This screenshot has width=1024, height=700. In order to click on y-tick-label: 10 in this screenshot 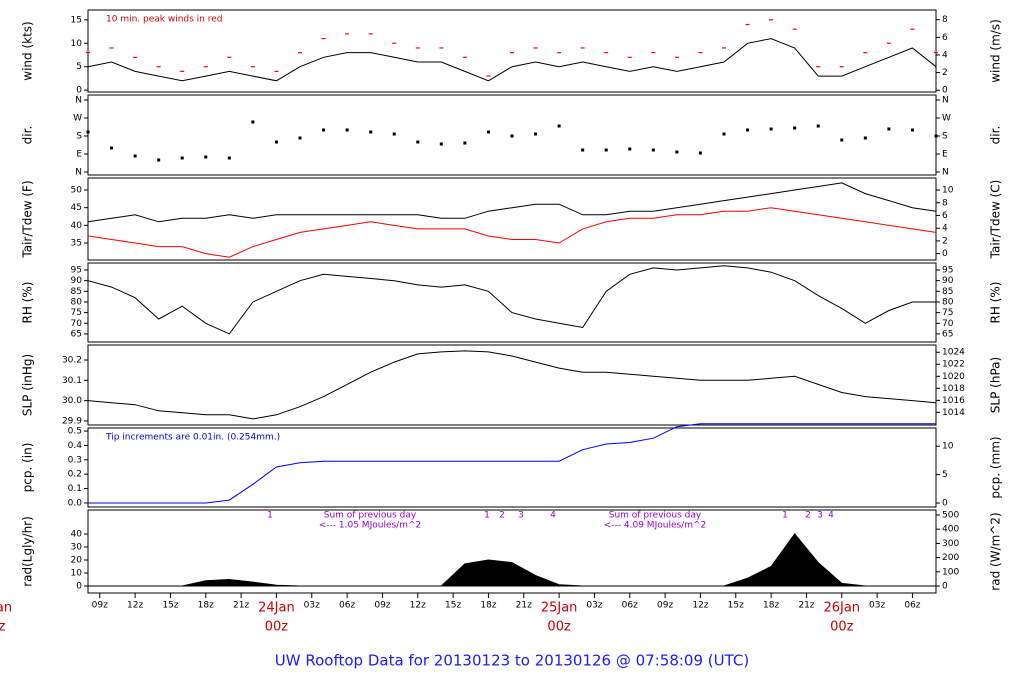, I will do `click(77, 44)`.